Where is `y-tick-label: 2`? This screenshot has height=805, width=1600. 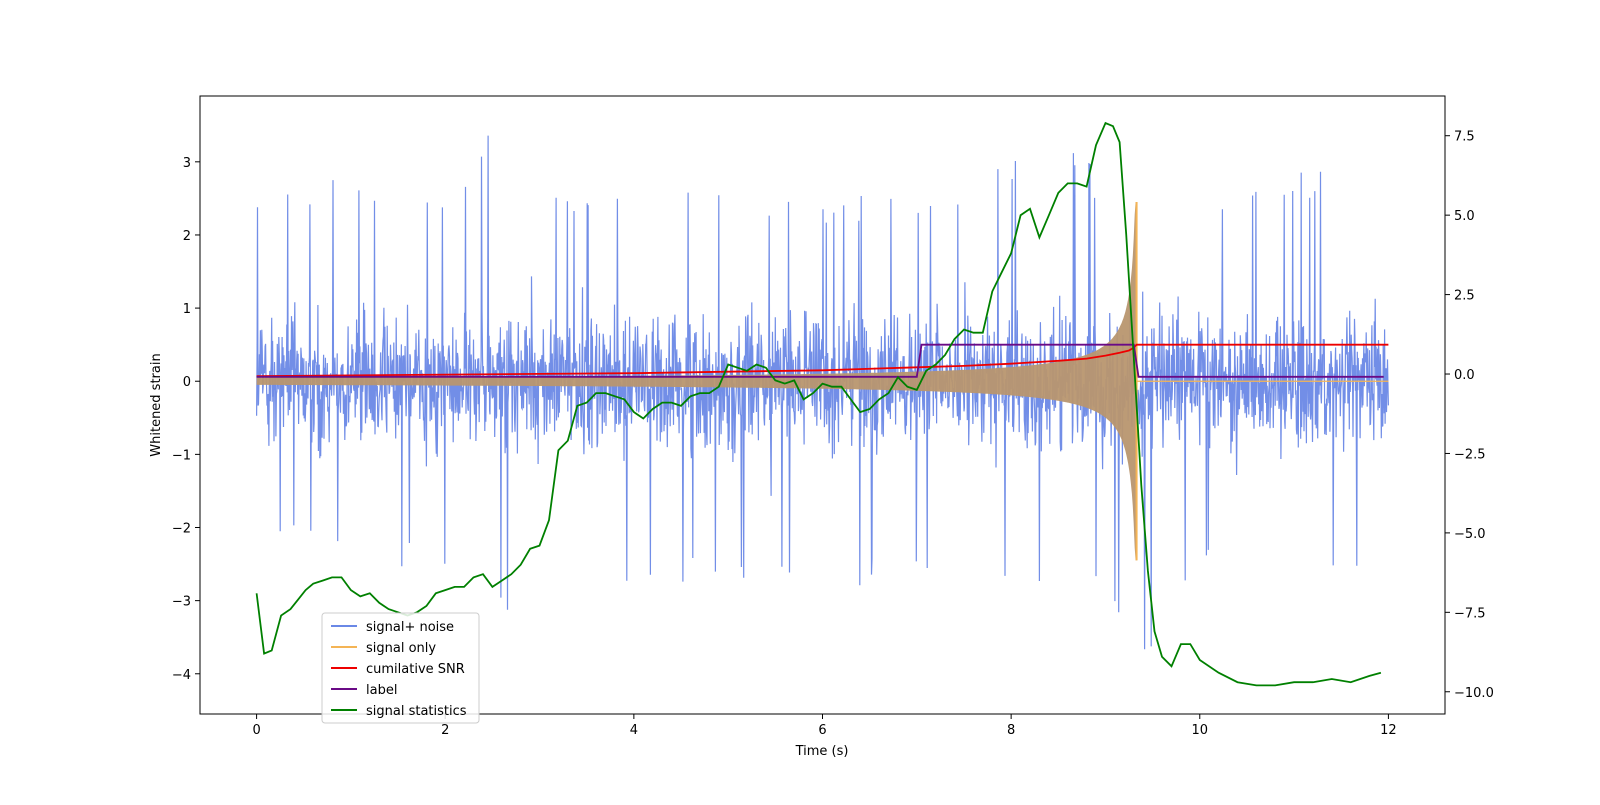
y-tick-label: 2 is located at coordinates (187, 236).